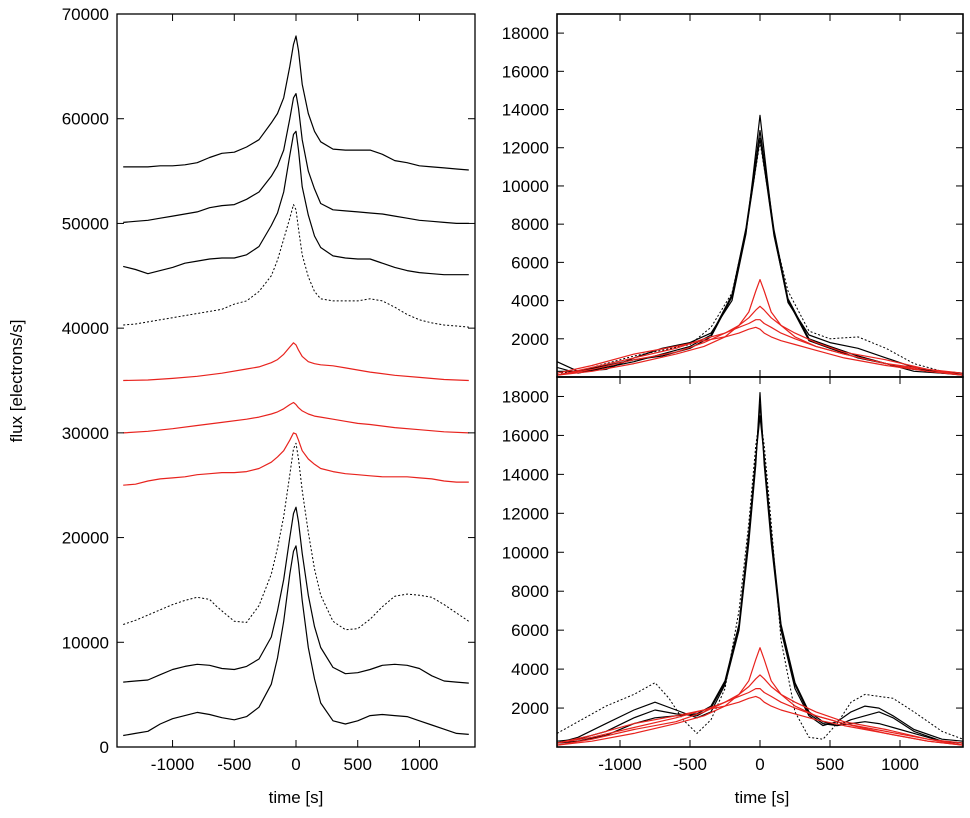 This screenshot has height=818, width=970. What do you see at coordinates (530, 262) in the screenshot?
I see `ytick-label-right-top-2: 6000` at bounding box center [530, 262].